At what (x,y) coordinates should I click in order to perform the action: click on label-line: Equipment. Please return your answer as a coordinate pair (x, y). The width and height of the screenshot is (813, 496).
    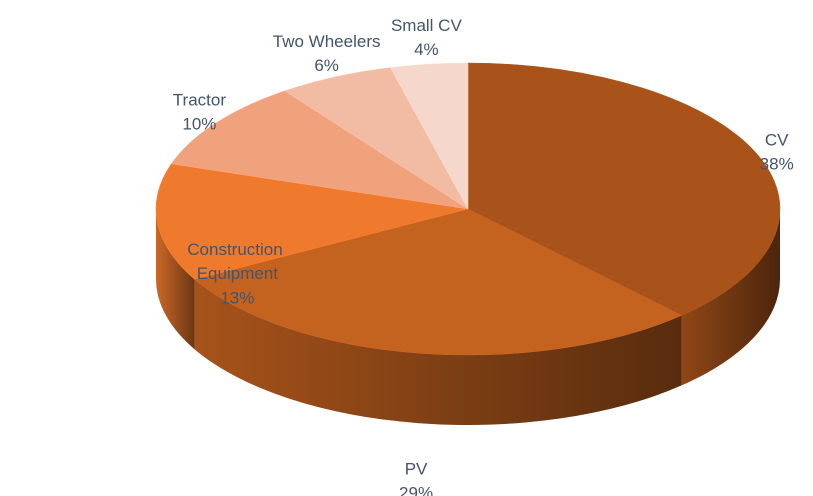
    Looking at the image, I should click on (238, 273).